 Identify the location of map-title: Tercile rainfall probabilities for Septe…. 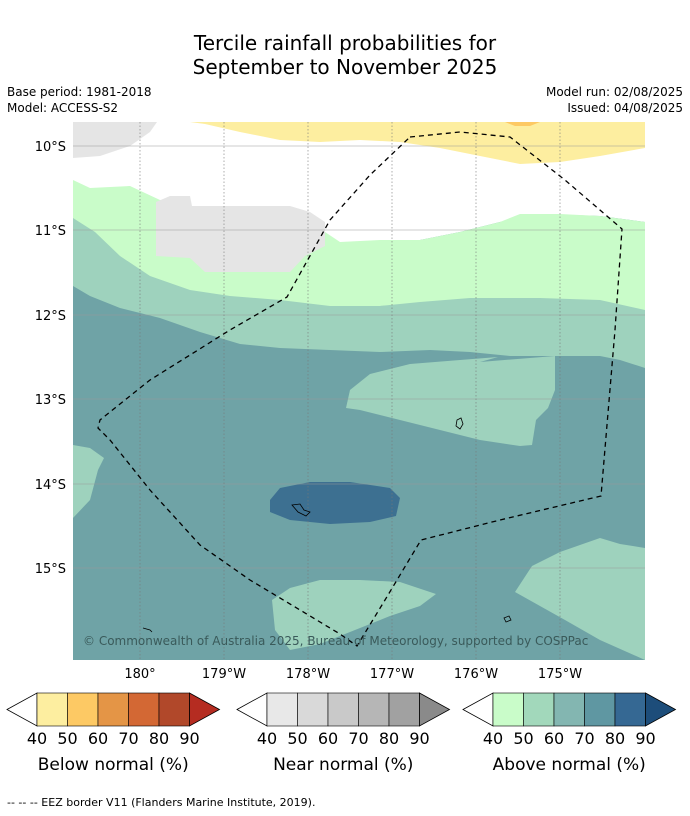
(345, 55).